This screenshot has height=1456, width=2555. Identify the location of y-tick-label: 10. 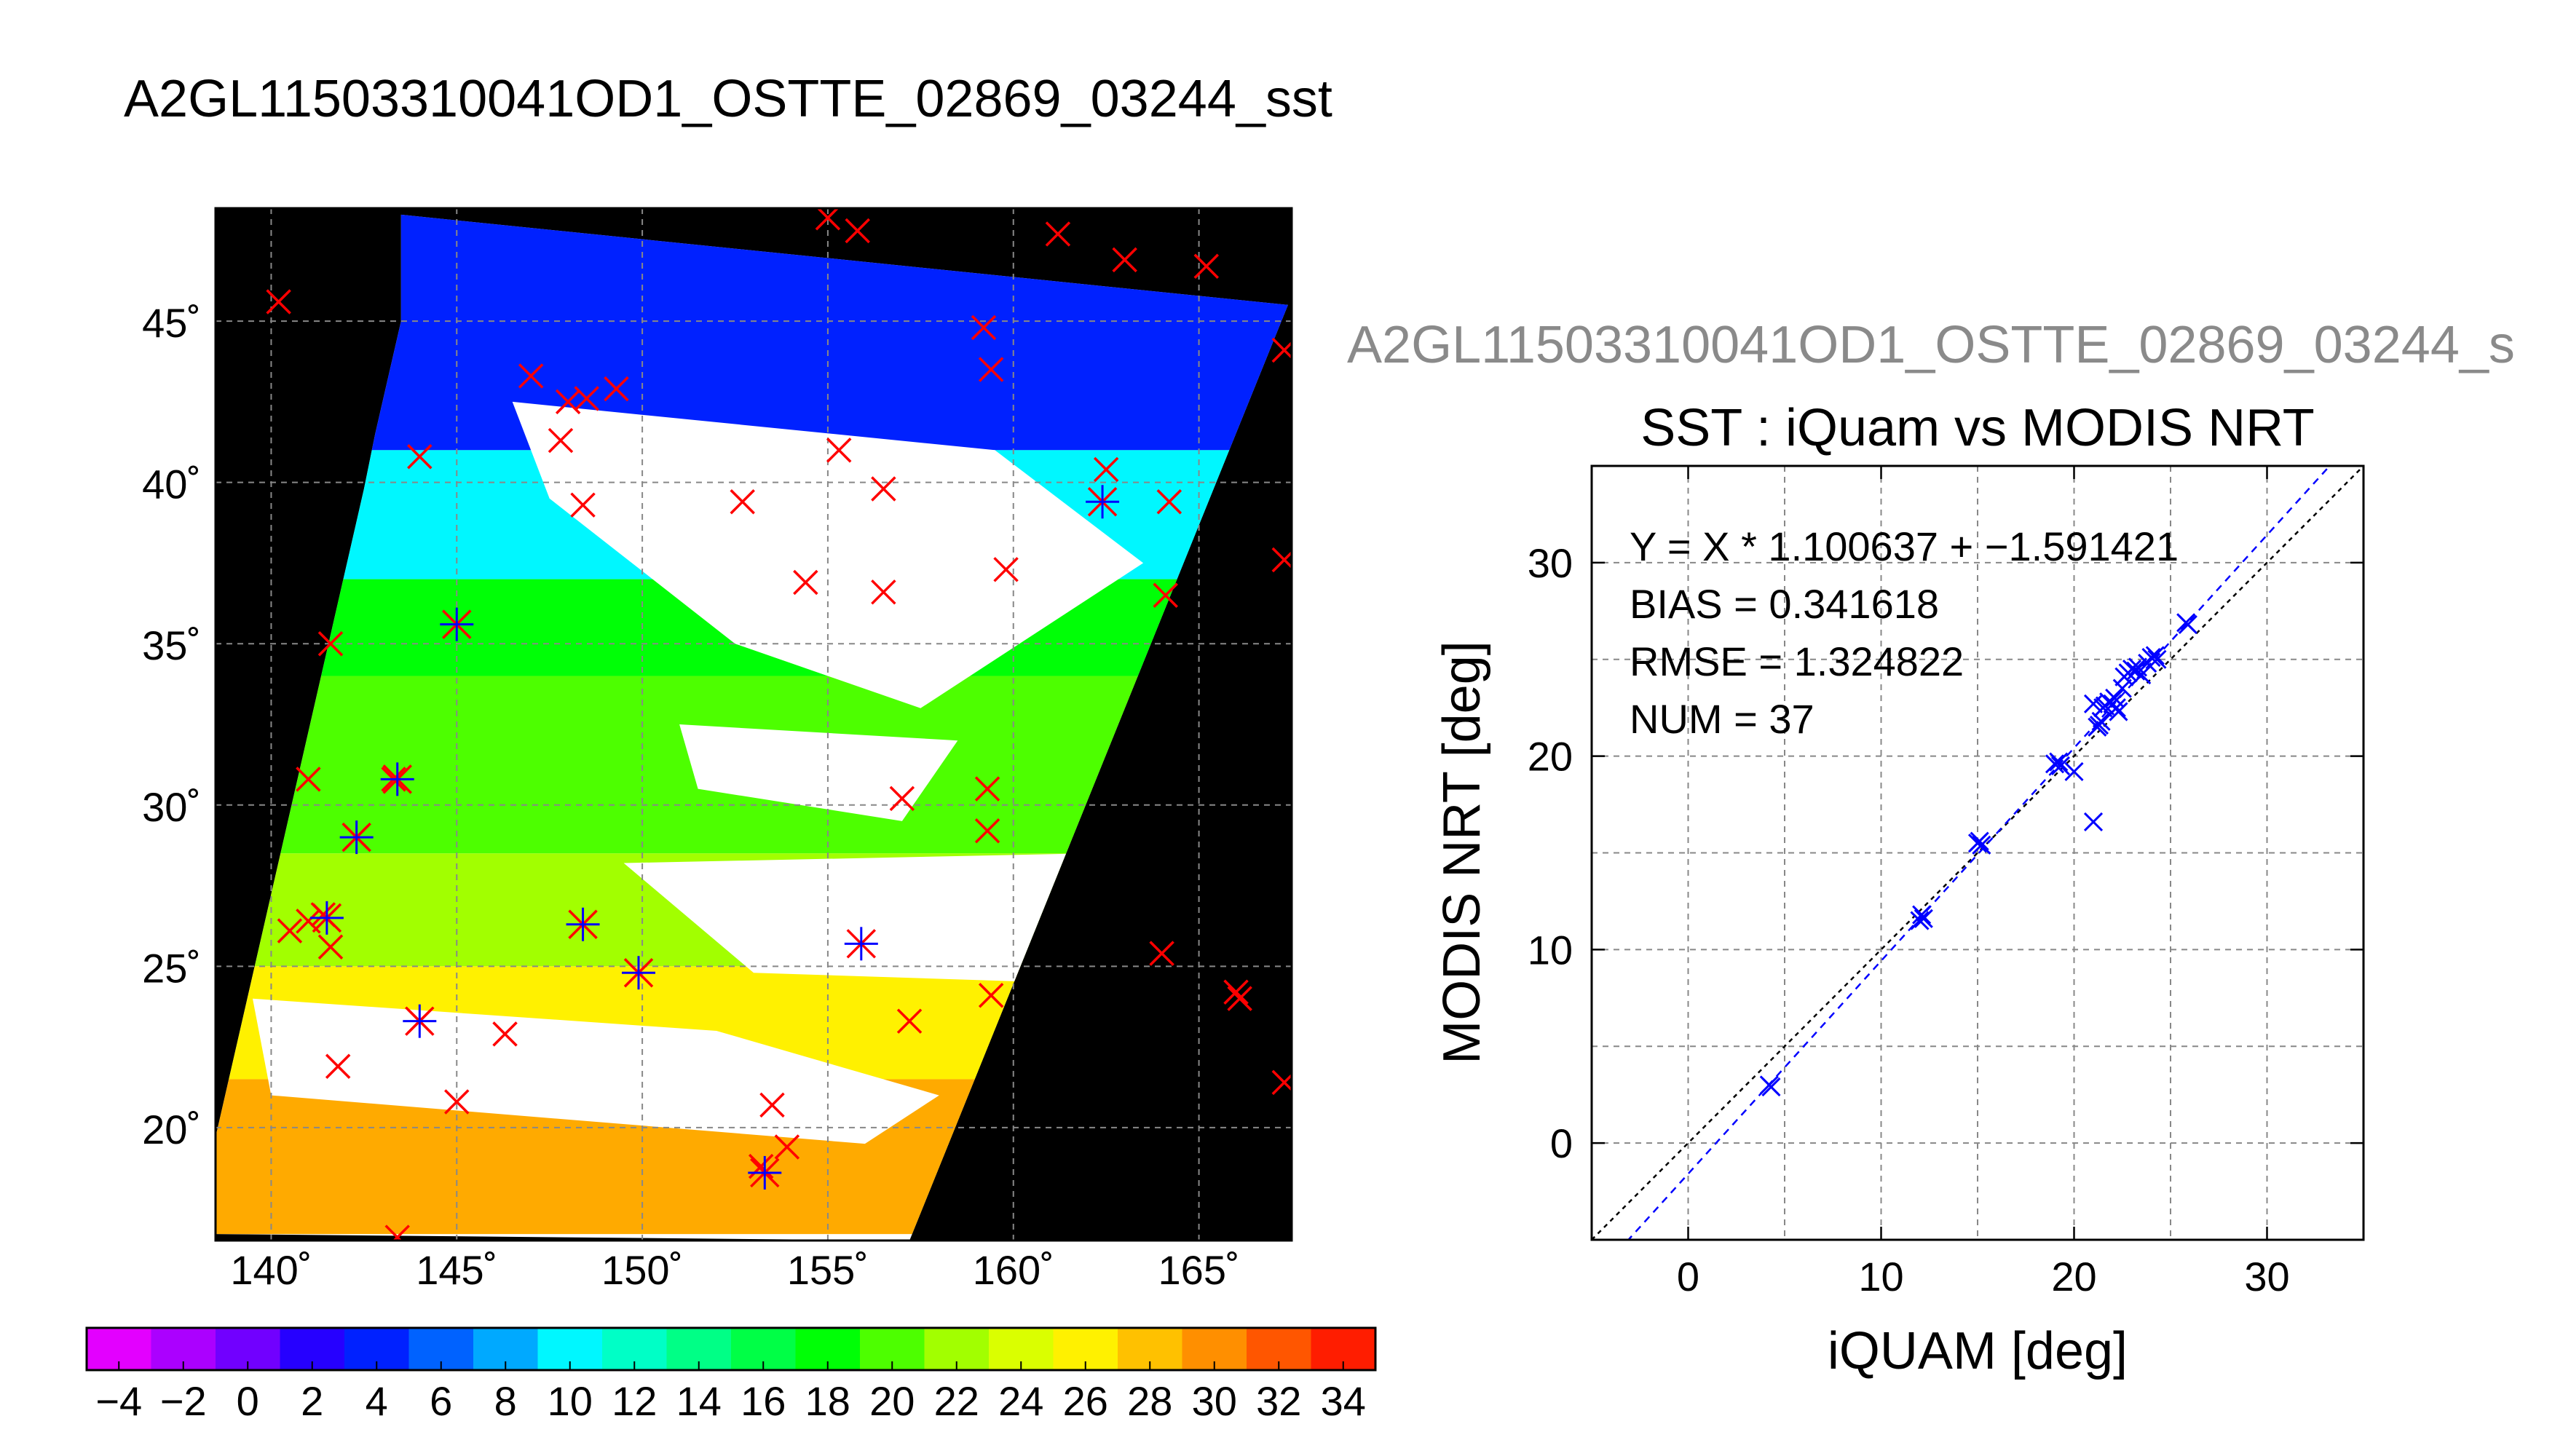
(1550, 950).